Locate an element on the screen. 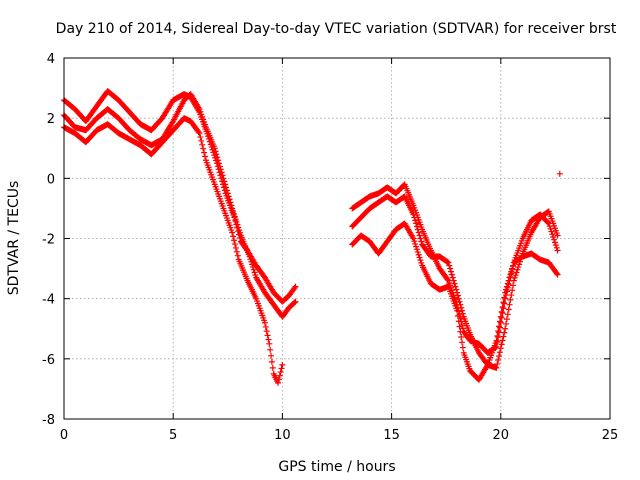 The image size is (640, 480). x-tick-label: 0 is located at coordinates (64, 435).